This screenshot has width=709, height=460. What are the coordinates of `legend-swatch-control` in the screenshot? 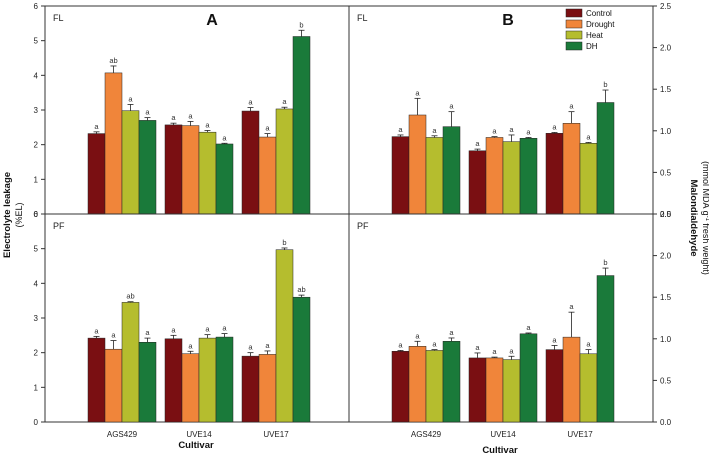 It's located at (574, 13).